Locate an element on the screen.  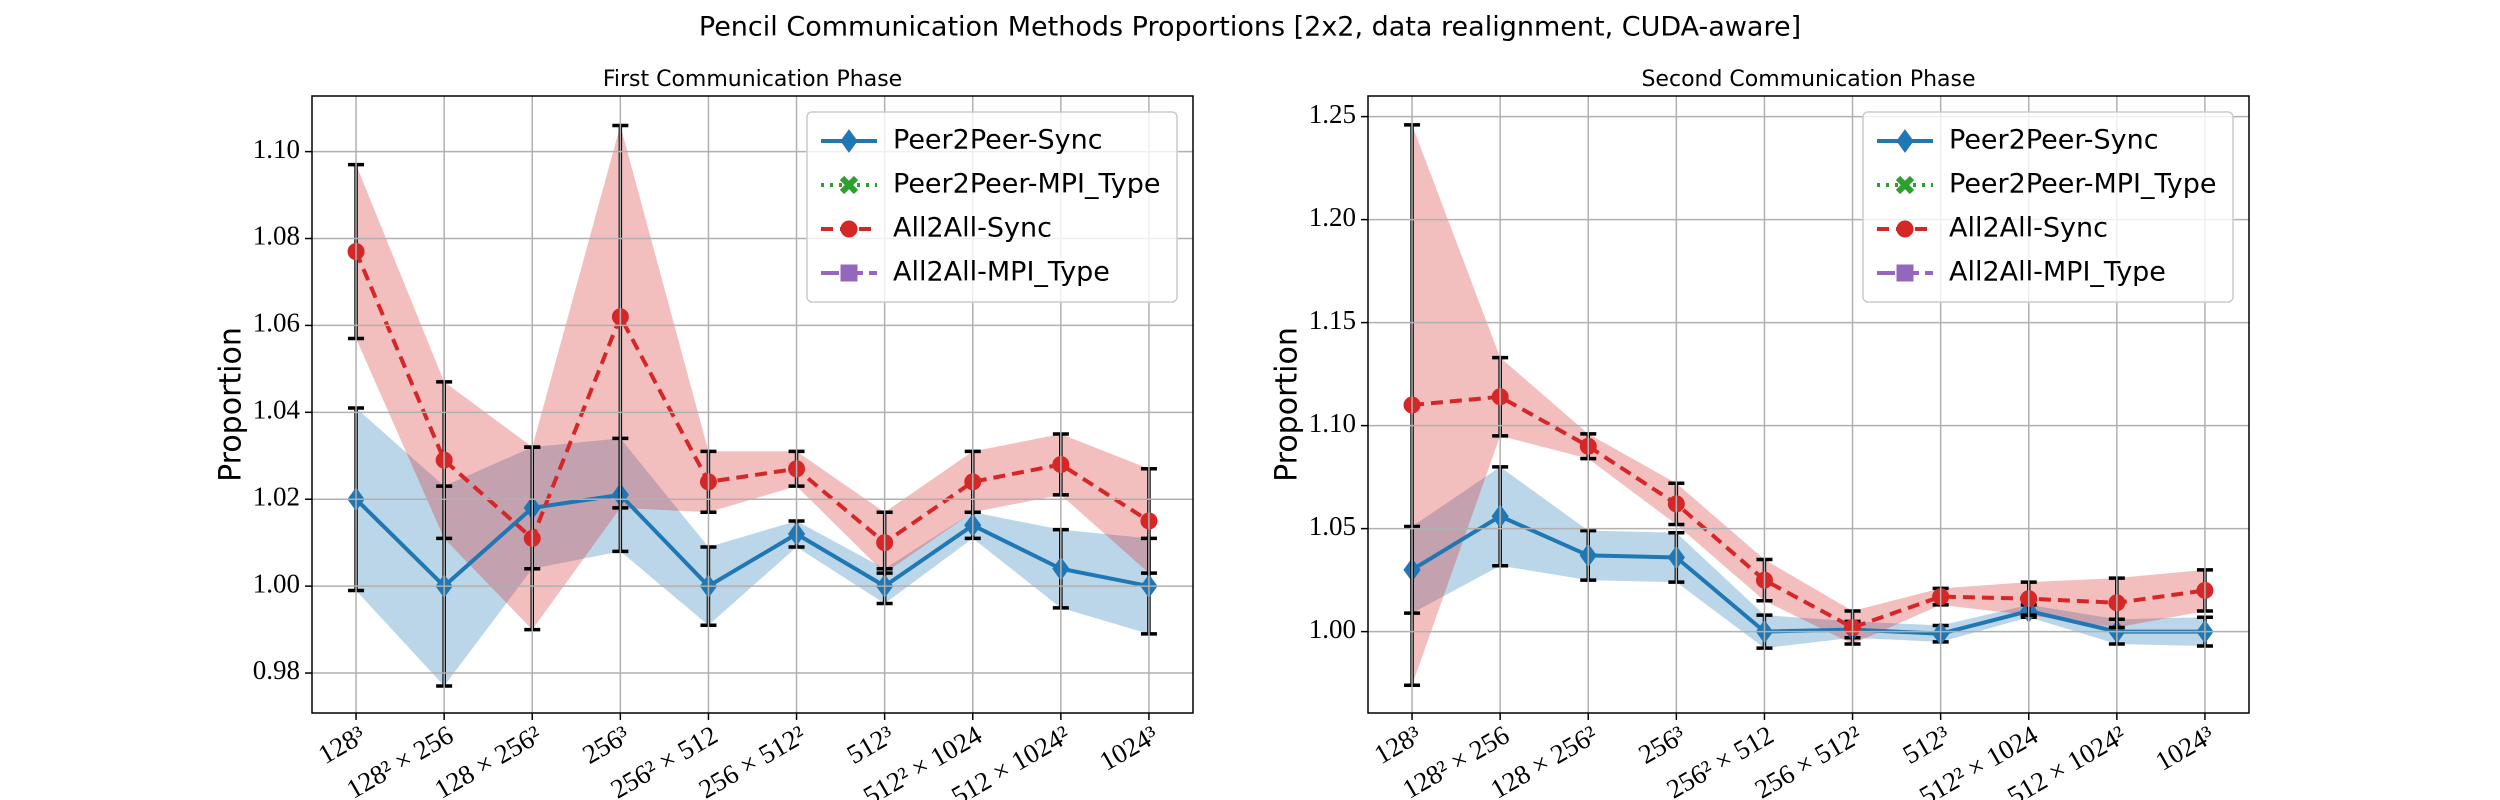
y-tick-label: 1.06 is located at coordinates (276, 323).